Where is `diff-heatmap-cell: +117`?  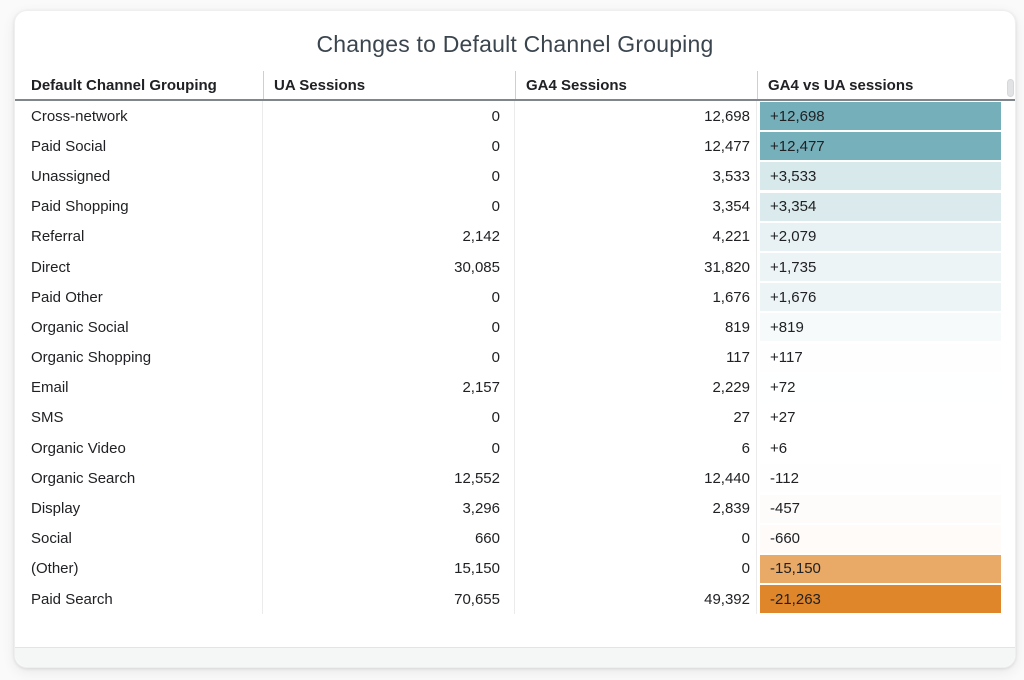
diff-heatmap-cell: +117 is located at coordinates (880, 357).